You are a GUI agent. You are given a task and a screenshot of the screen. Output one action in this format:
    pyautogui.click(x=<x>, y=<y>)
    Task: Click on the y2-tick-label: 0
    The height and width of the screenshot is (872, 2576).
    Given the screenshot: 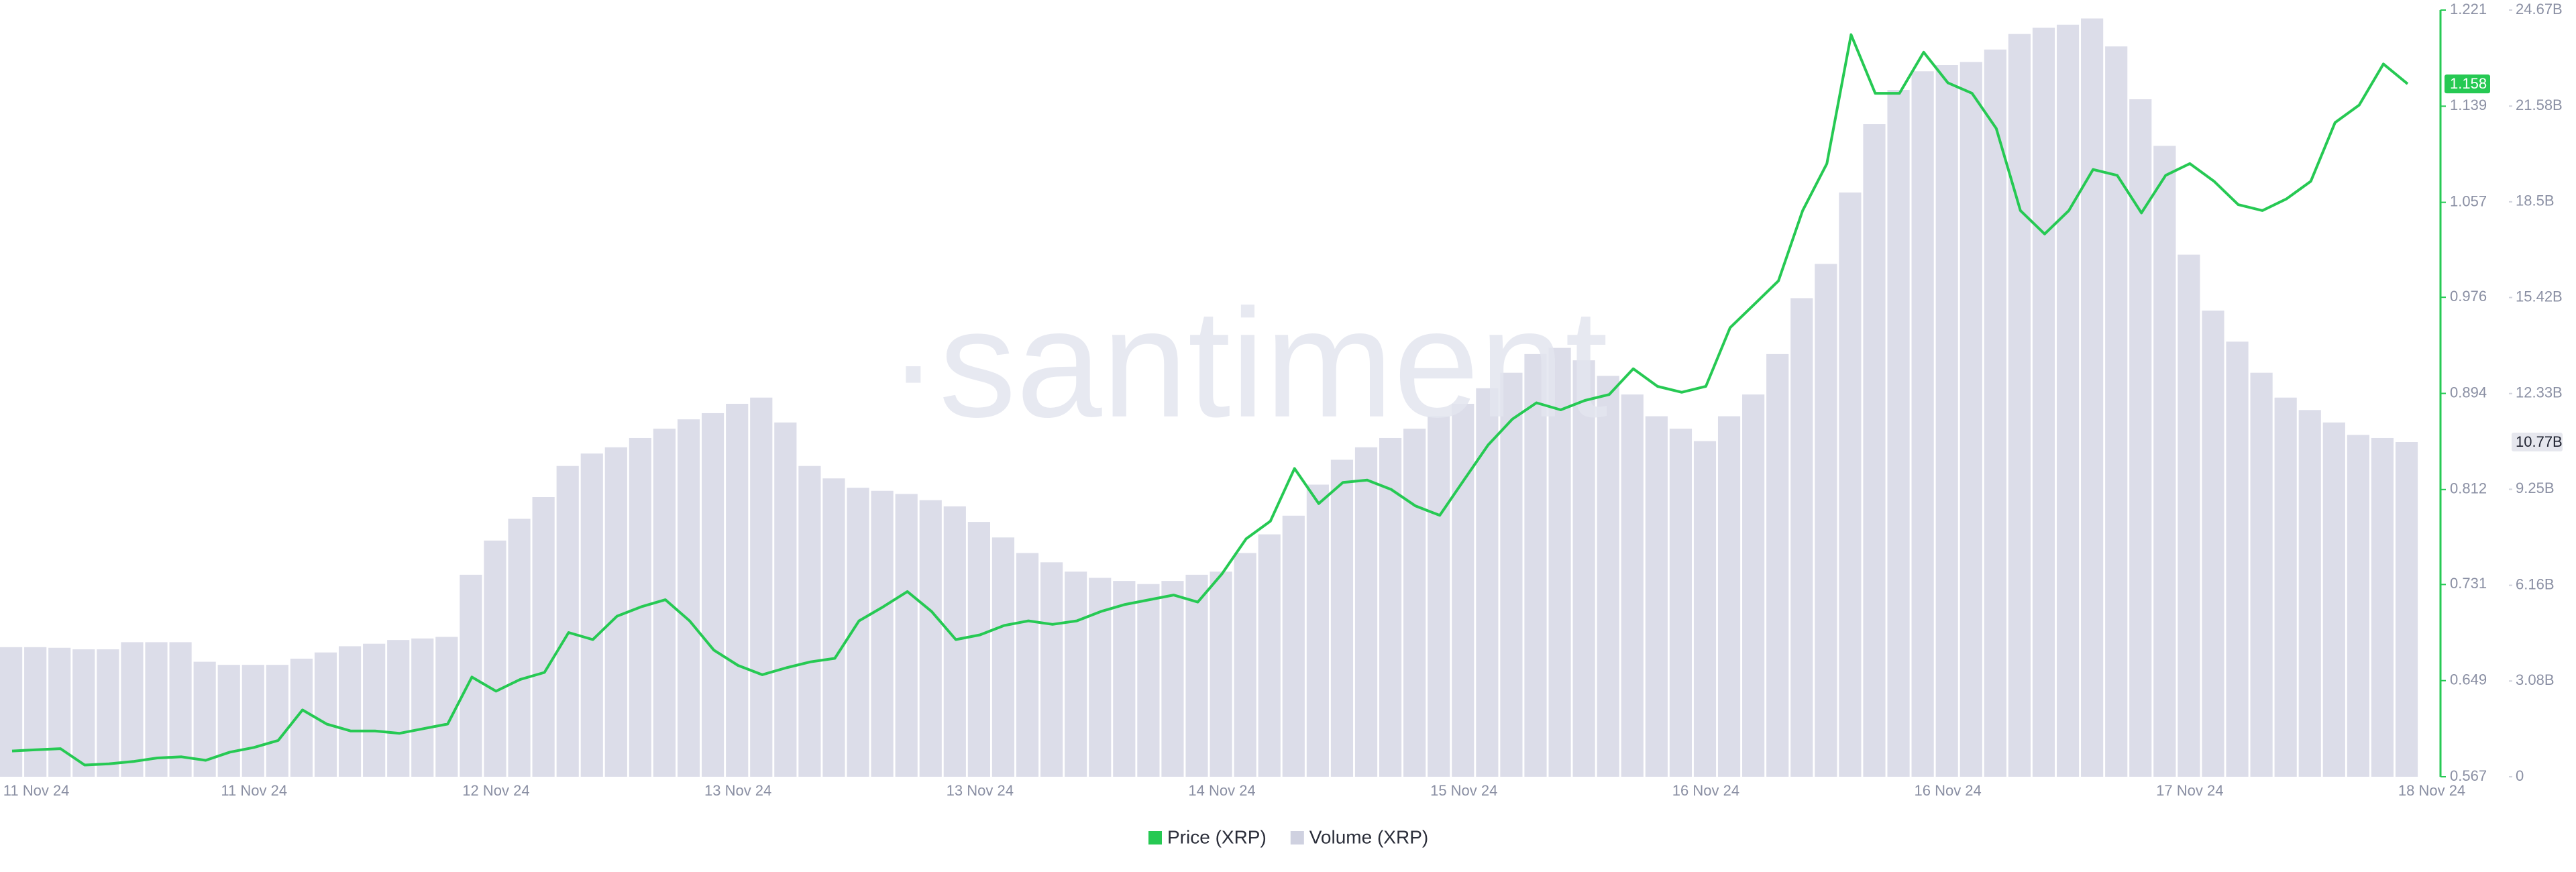 What is the action you would take?
    pyautogui.click(x=2520, y=776)
    